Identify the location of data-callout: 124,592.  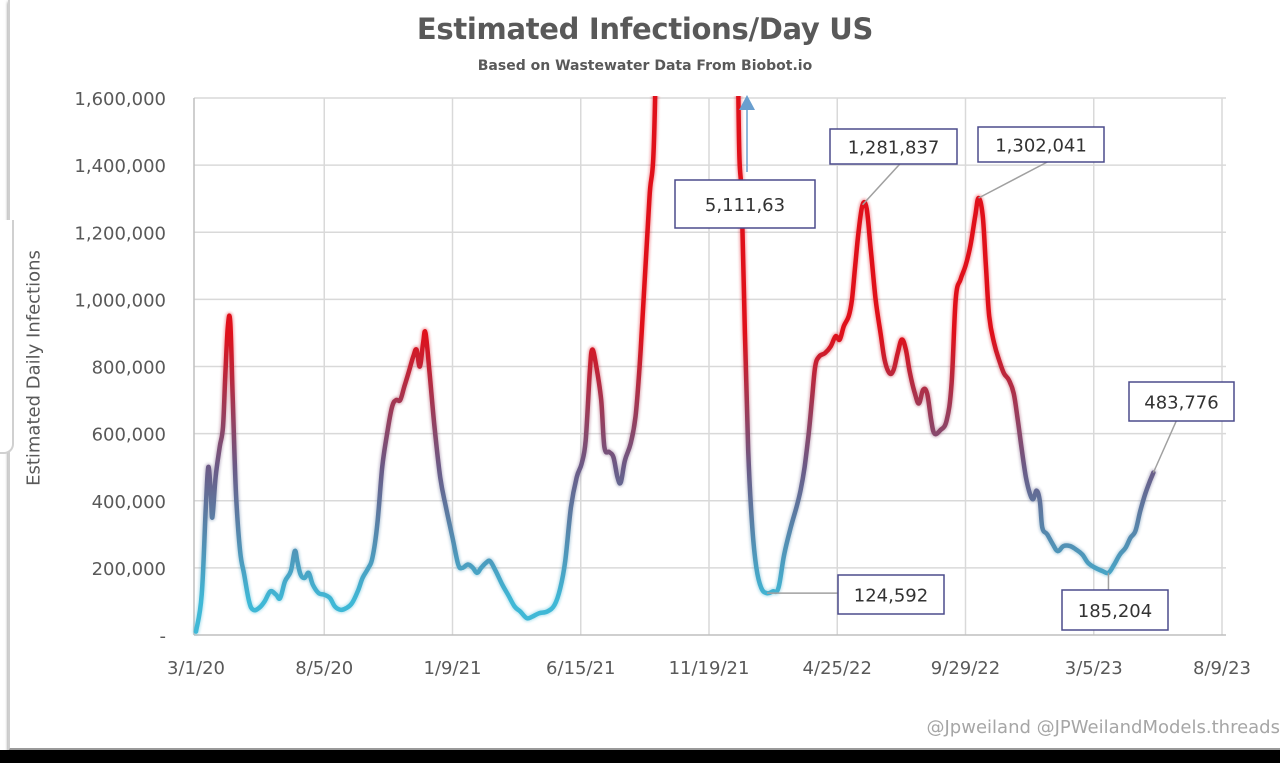
(855, 594).